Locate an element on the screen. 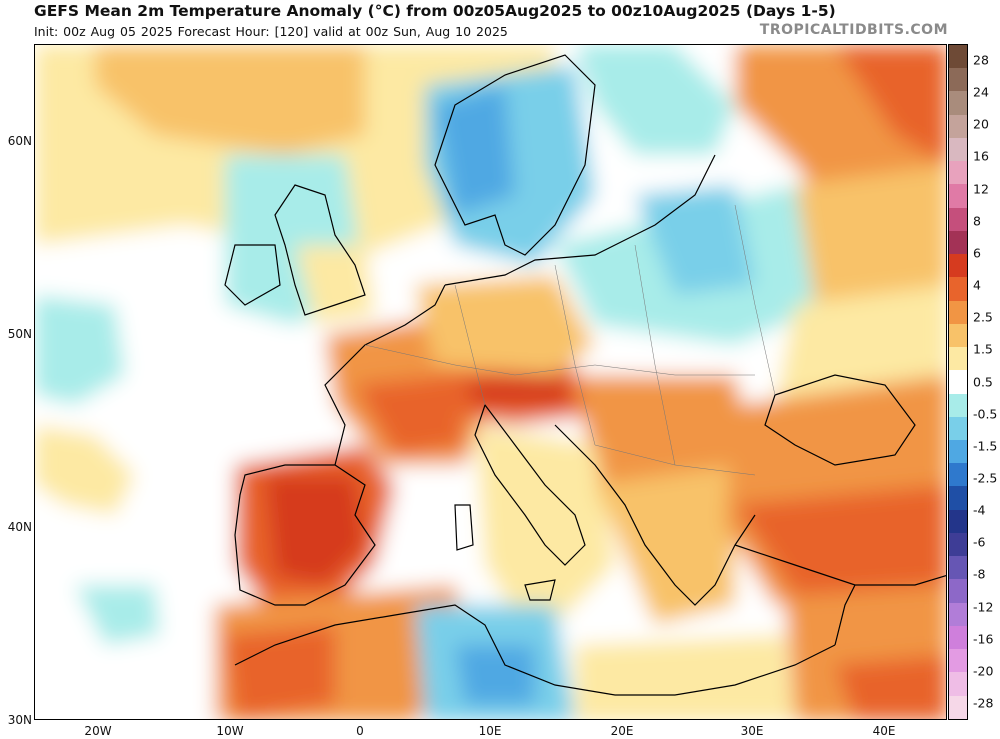  colorbar-label: -4 is located at coordinates (979, 510).